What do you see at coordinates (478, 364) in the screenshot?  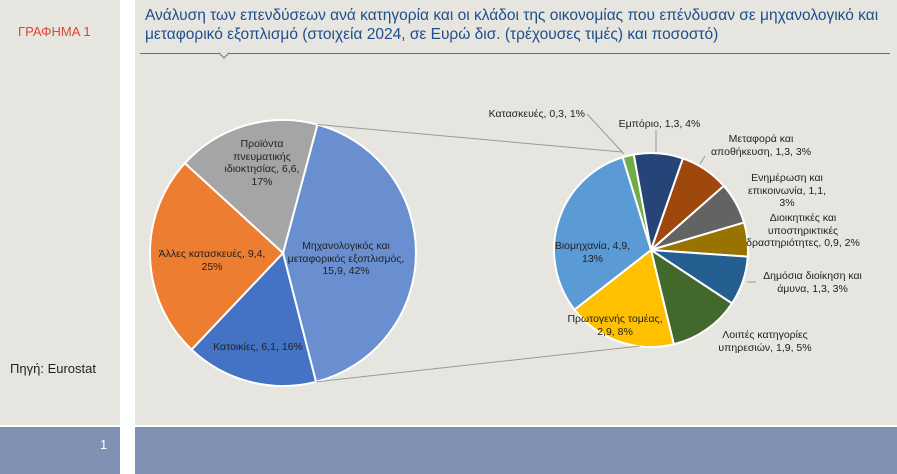 I see `connector-line-bottom` at bounding box center [478, 364].